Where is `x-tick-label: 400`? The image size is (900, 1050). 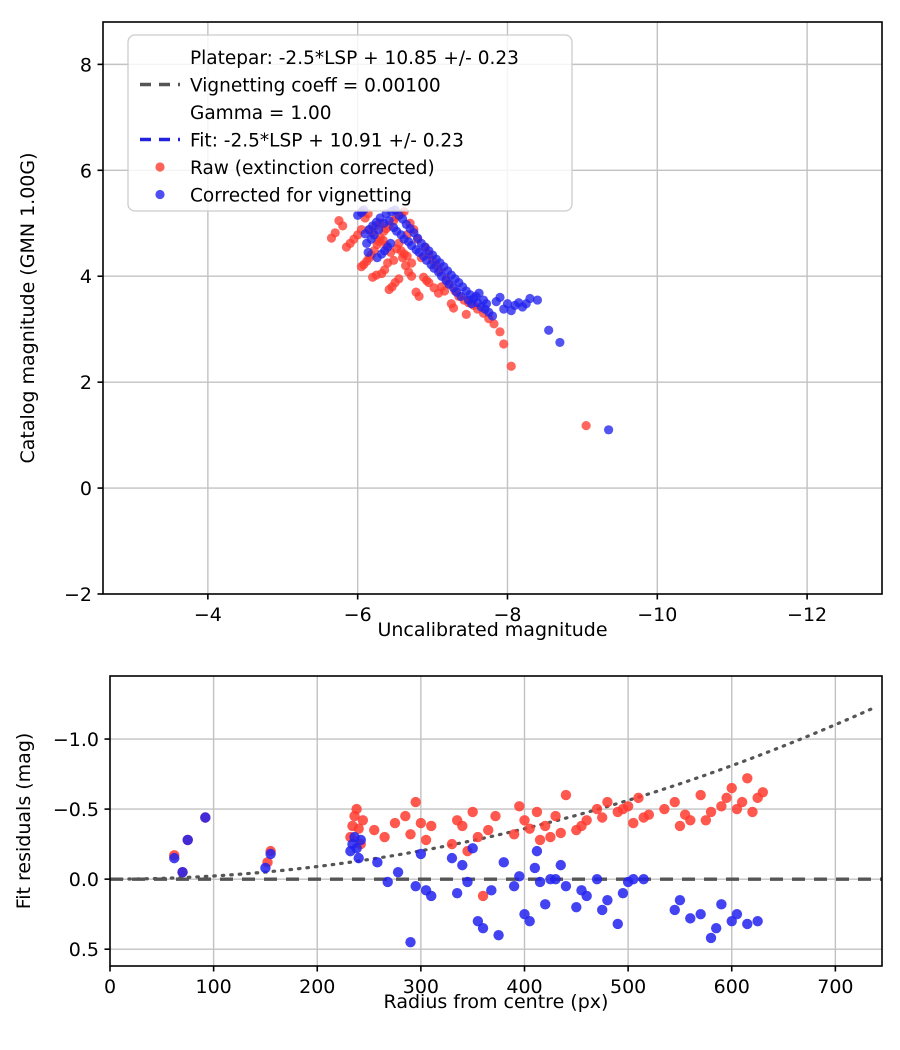 x-tick-label: 400 is located at coordinates (524, 987).